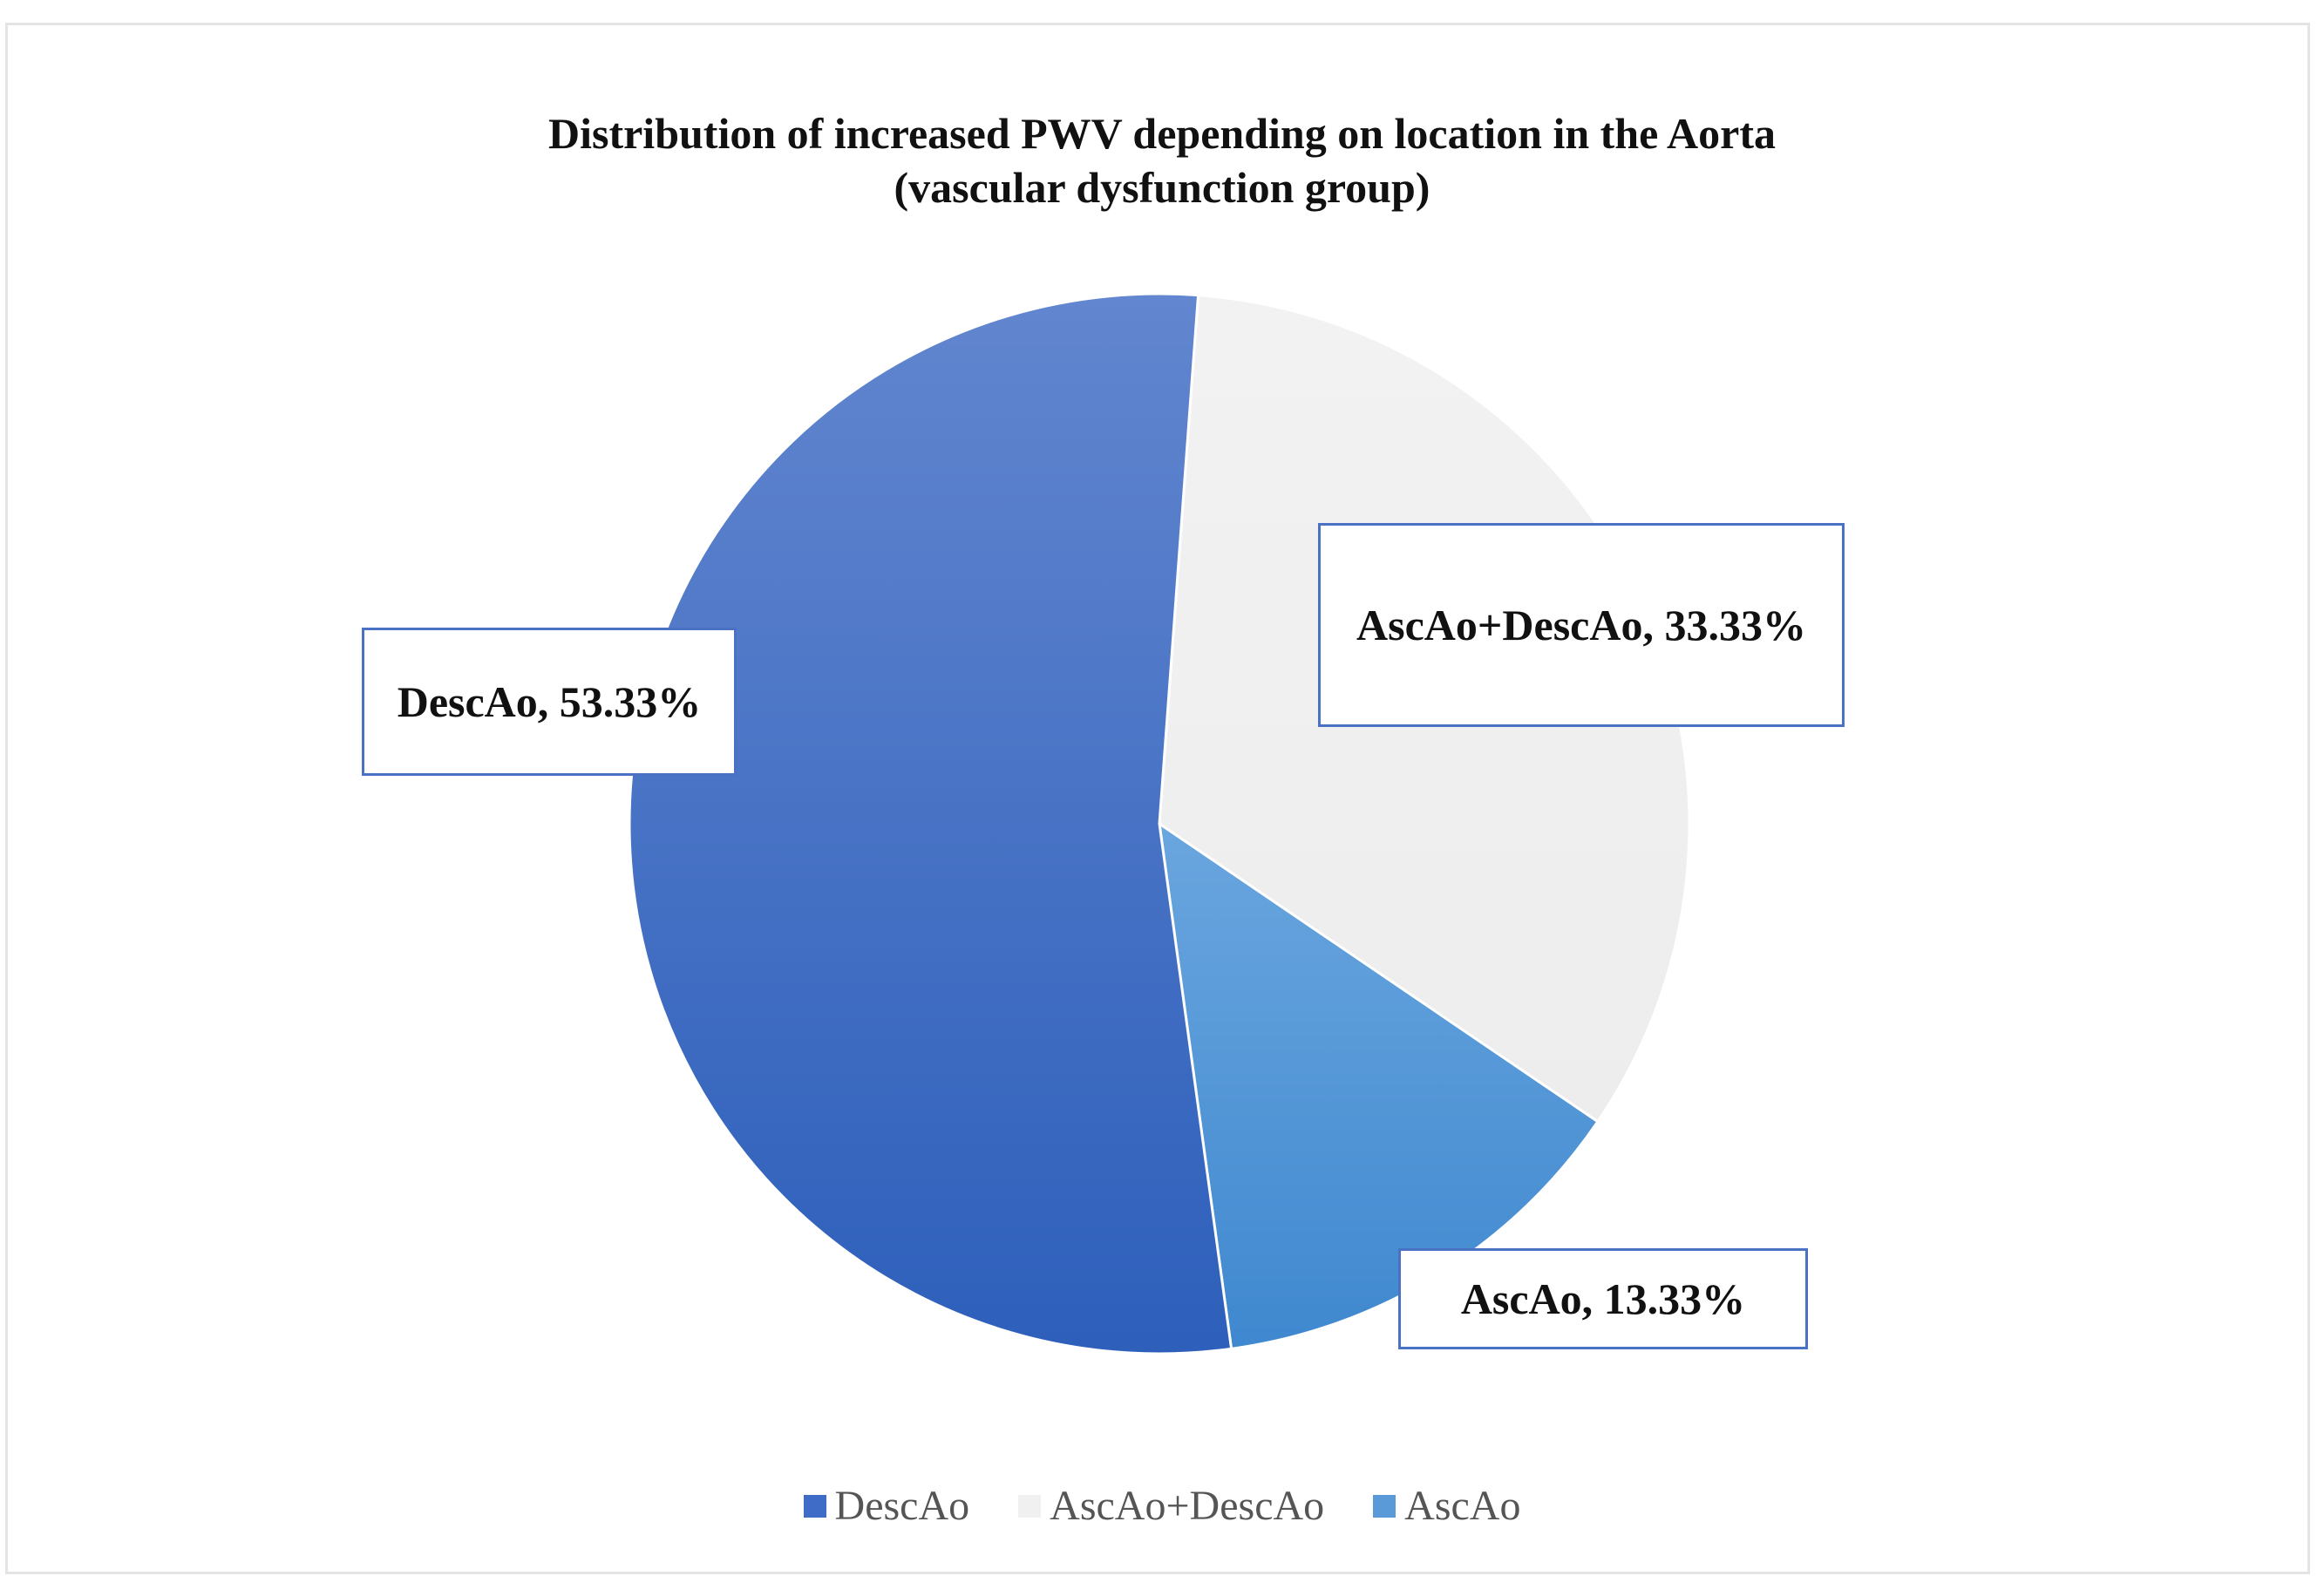 The width and height of the screenshot is (2324, 1576). What do you see at coordinates (1384, 1506) in the screenshot?
I see `legend-swatch-ascao` at bounding box center [1384, 1506].